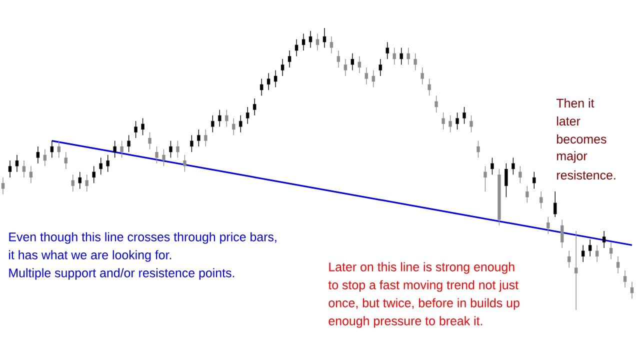 This screenshot has width=640, height=341. I want to click on annotation: later, so click(568, 121).